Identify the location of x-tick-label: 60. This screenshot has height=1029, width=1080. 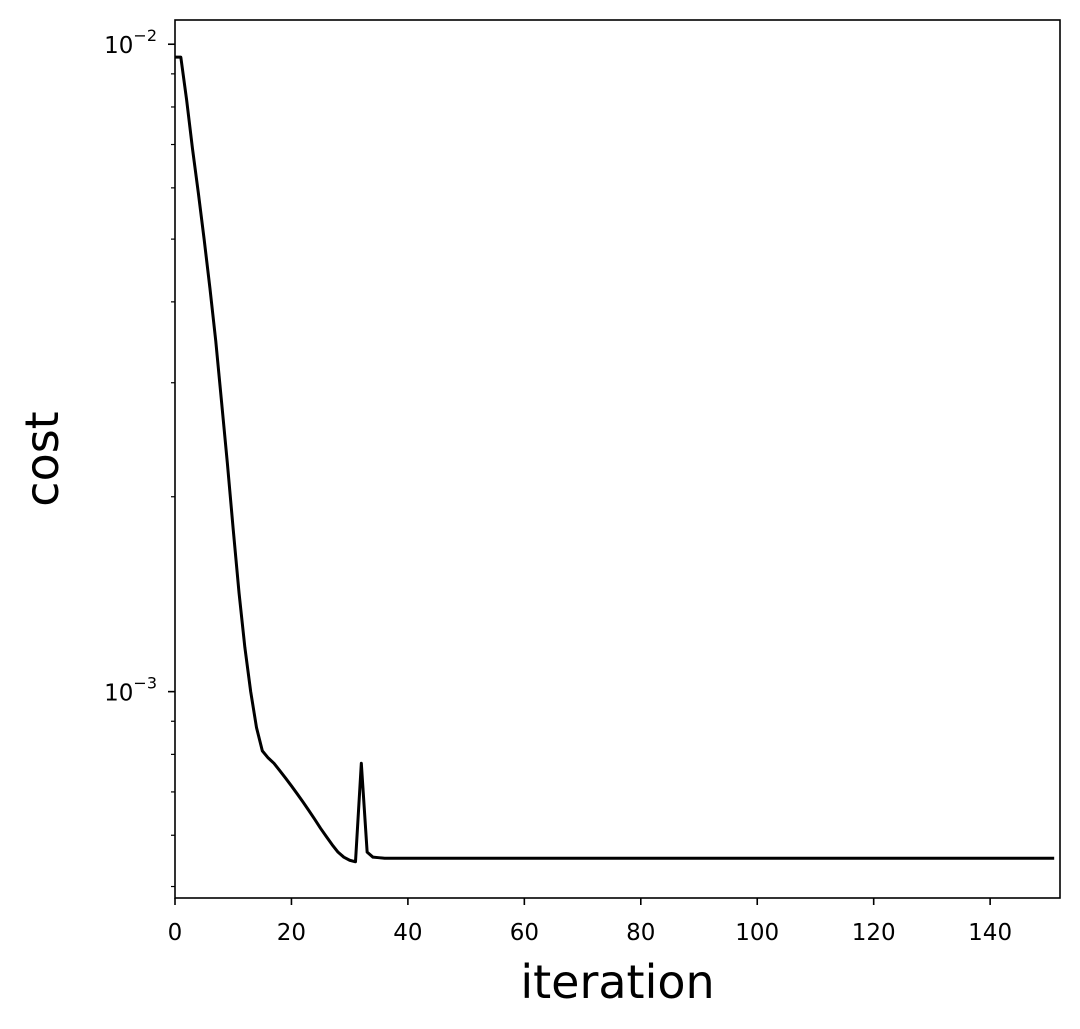
(524, 933).